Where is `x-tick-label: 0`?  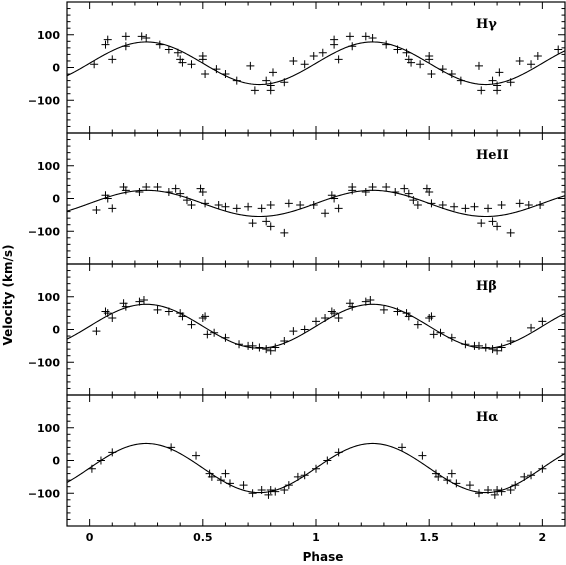
x-tick-label: 0 is located at coordinates (90, 537).